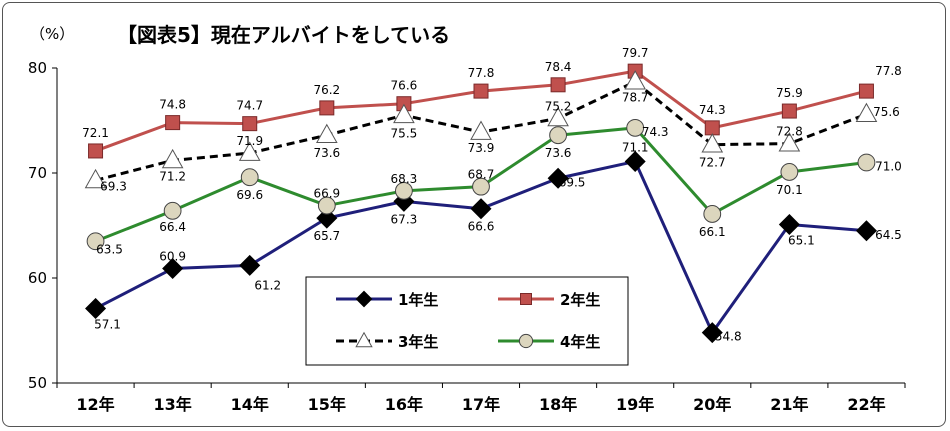  I want to click on data-label-3nen: 75.5, so click(404, 133).